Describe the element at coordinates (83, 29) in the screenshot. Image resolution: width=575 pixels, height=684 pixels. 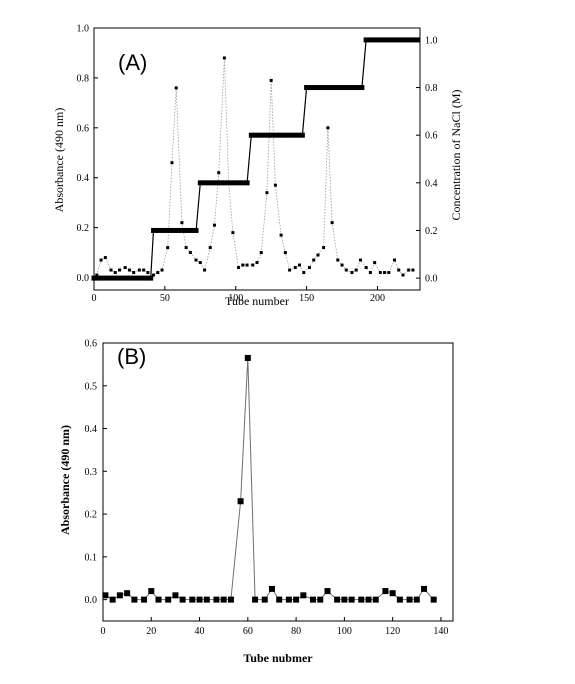
I see `chart-a-y-tick-label: 1.0` at that location.